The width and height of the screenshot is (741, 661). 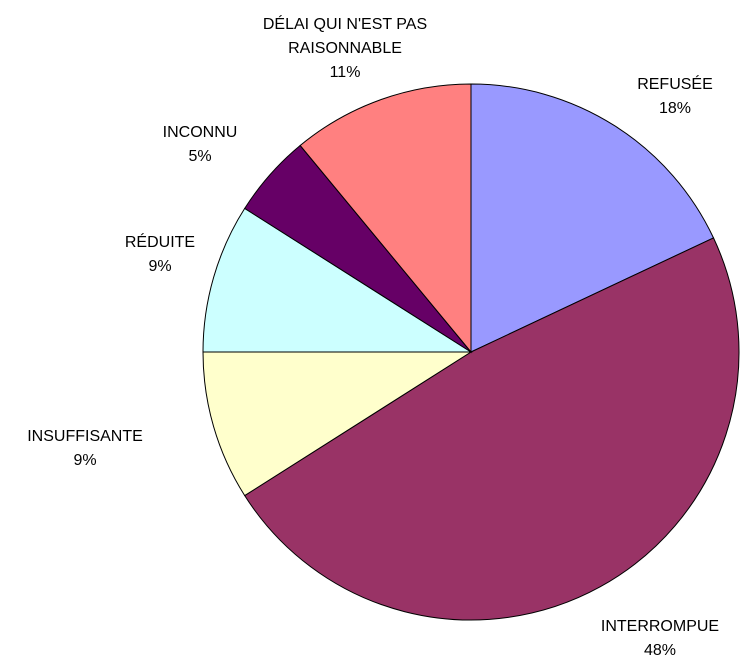 What do you see at coordinates (345, 36) in the screenshot?
I see `category-label: DÉLAI QUI N'EST PAS RAISONNABLE` at bounding box center [345, 36].